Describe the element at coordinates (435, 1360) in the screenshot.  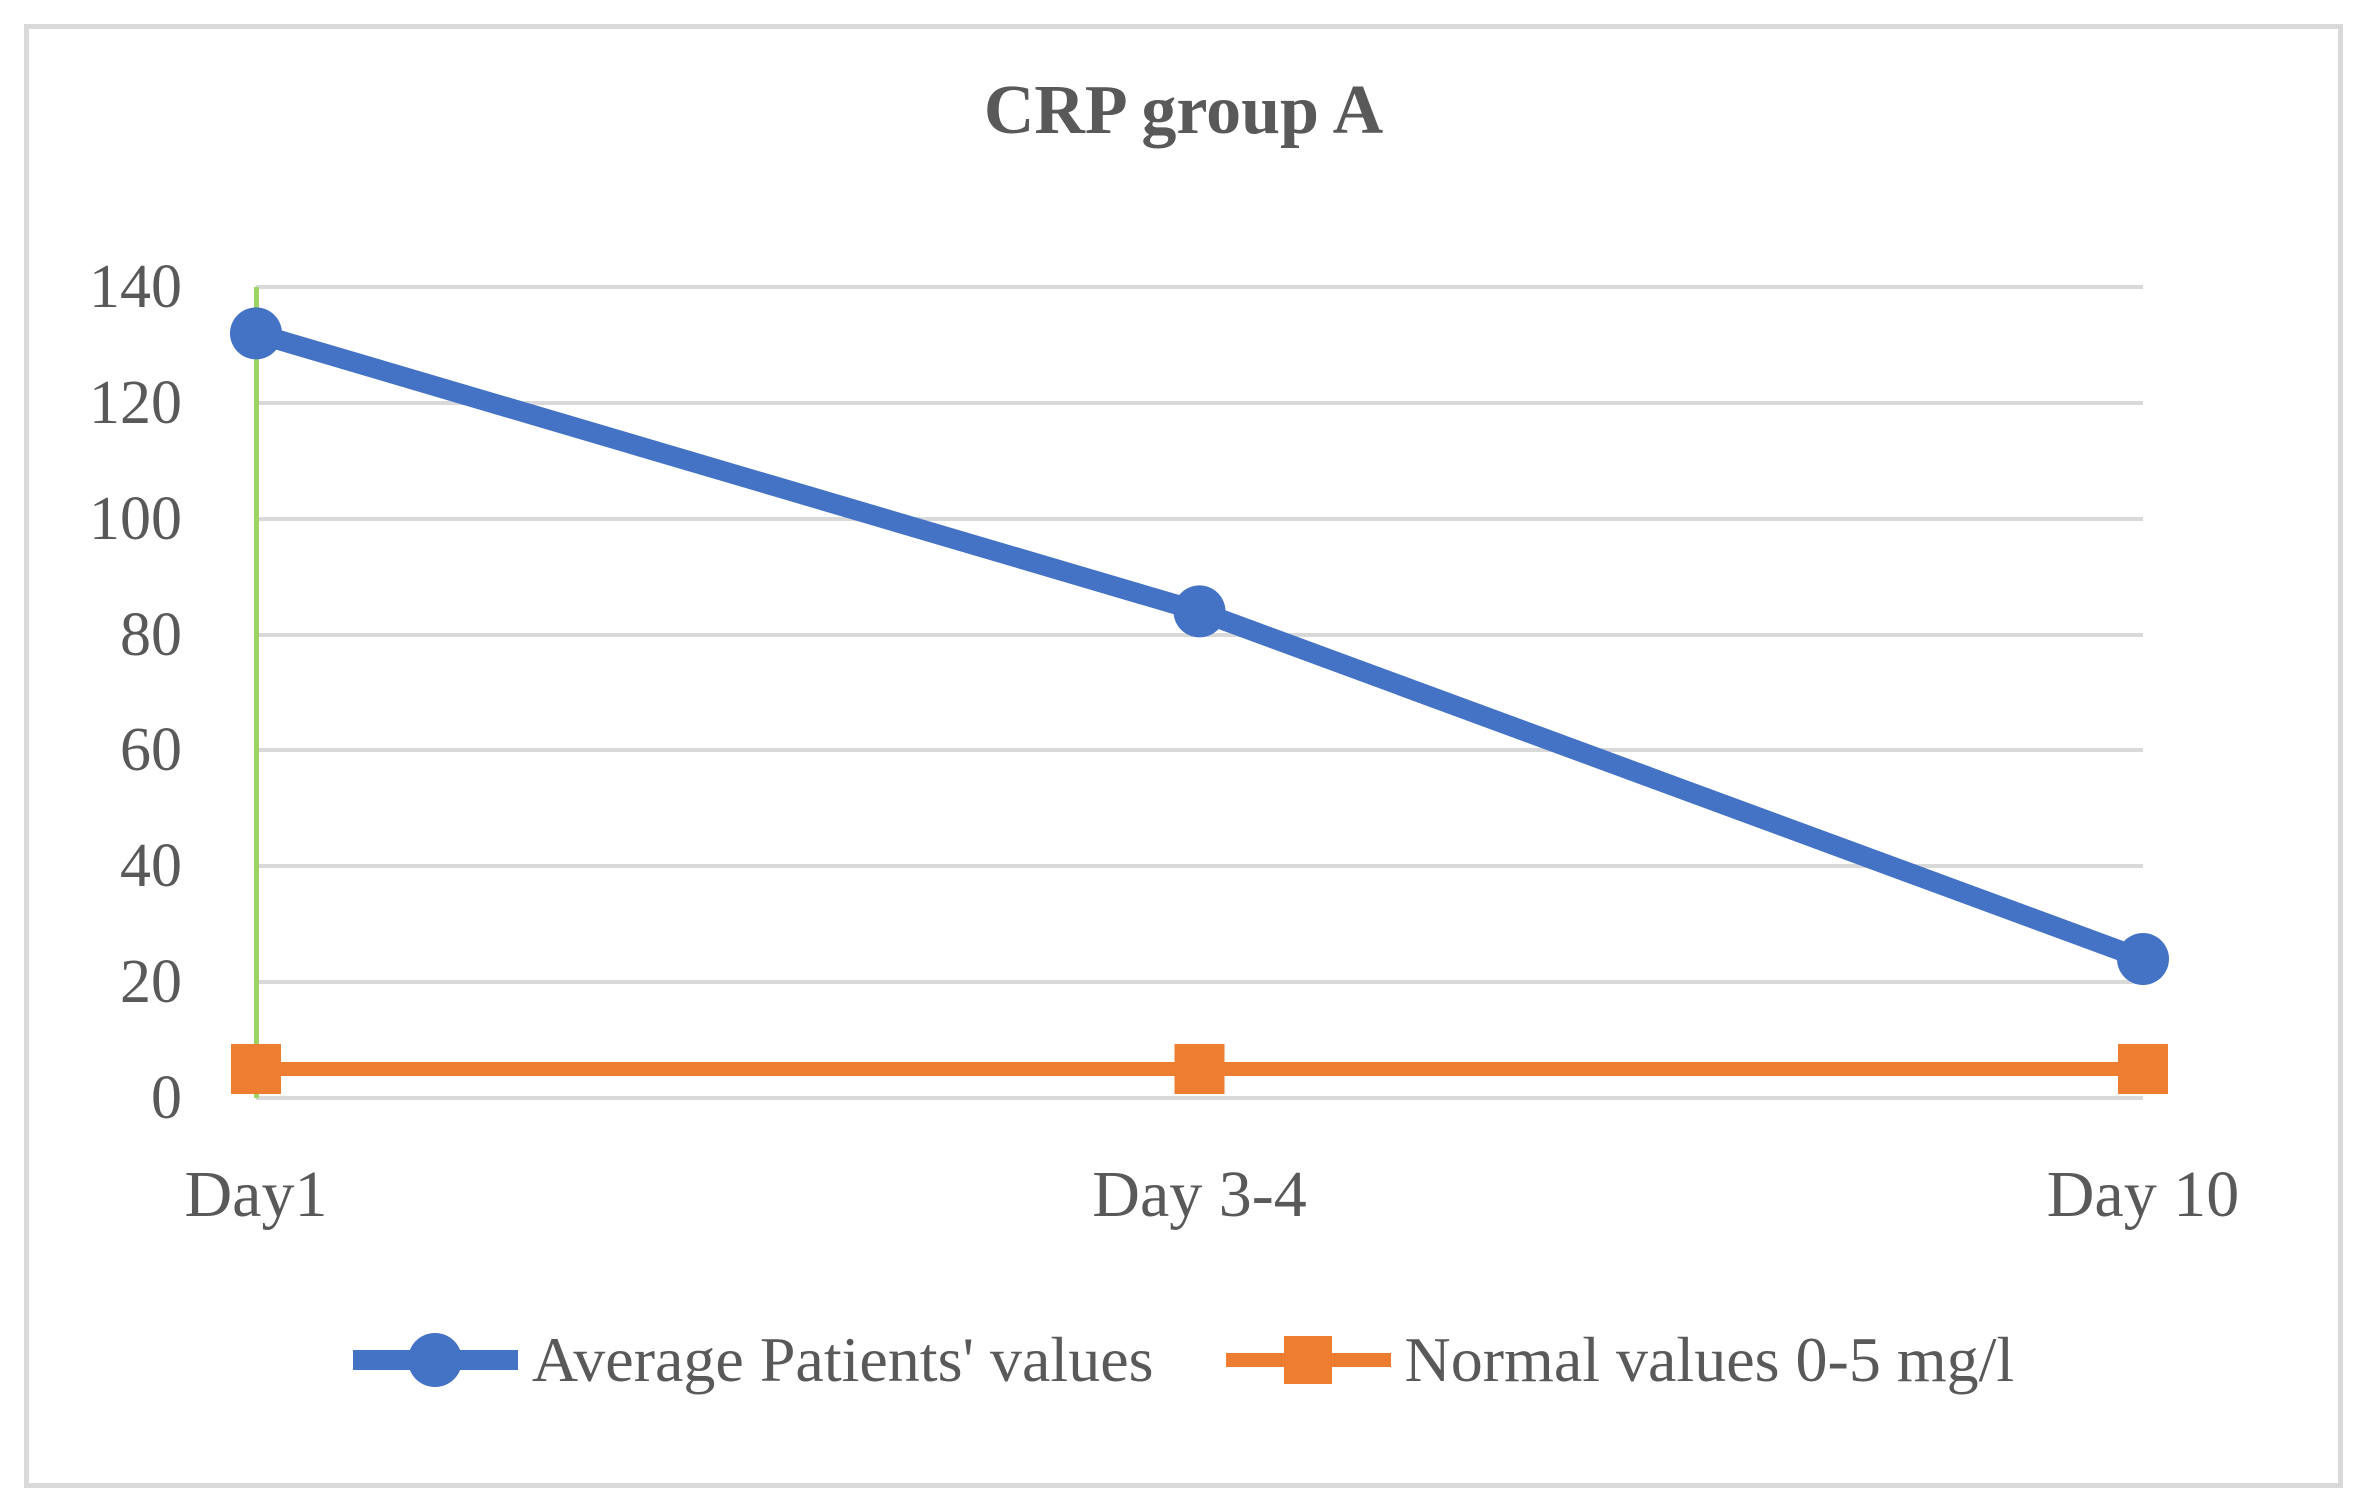
I see `line-circle-marker-icon` at that location.